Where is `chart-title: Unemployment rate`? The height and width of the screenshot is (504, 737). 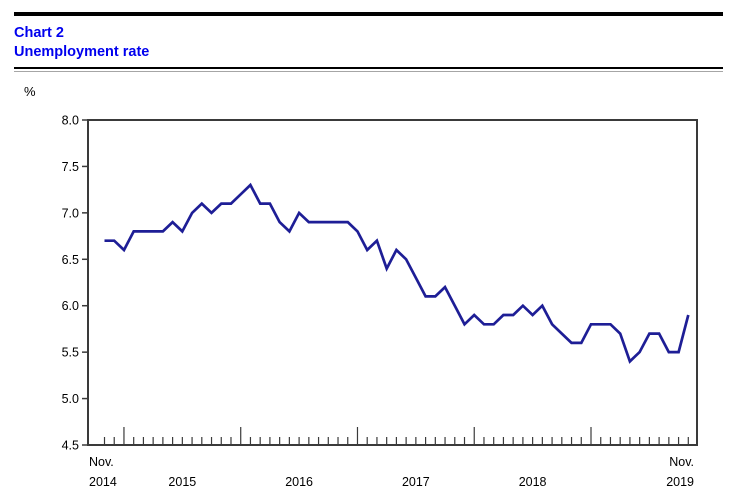 chart-title: Unemployment rate is located at coordinates (82, 52).